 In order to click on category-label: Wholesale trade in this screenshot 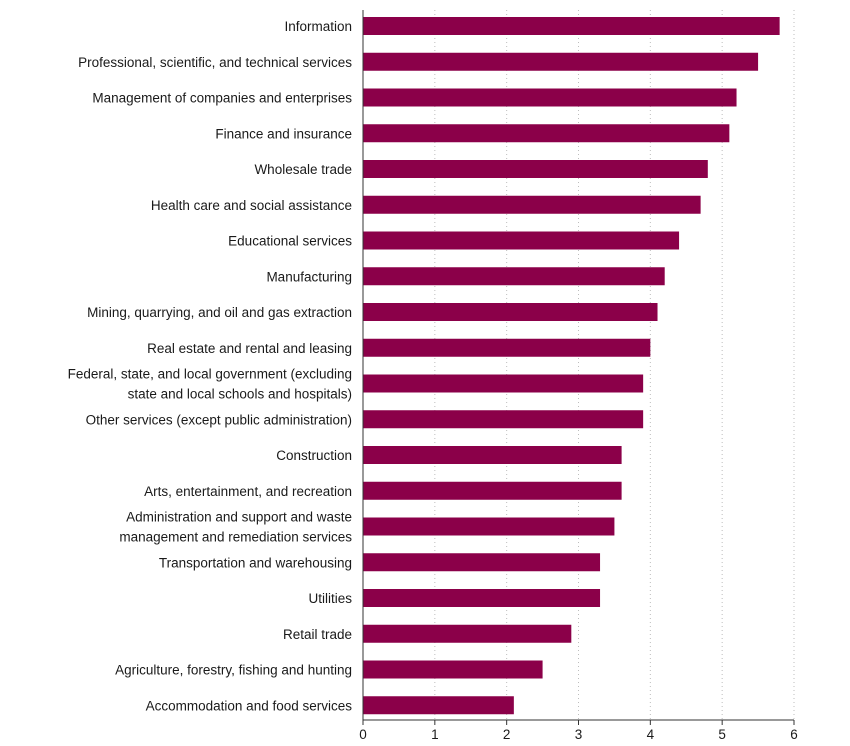, I will do `click(303, 169)`.